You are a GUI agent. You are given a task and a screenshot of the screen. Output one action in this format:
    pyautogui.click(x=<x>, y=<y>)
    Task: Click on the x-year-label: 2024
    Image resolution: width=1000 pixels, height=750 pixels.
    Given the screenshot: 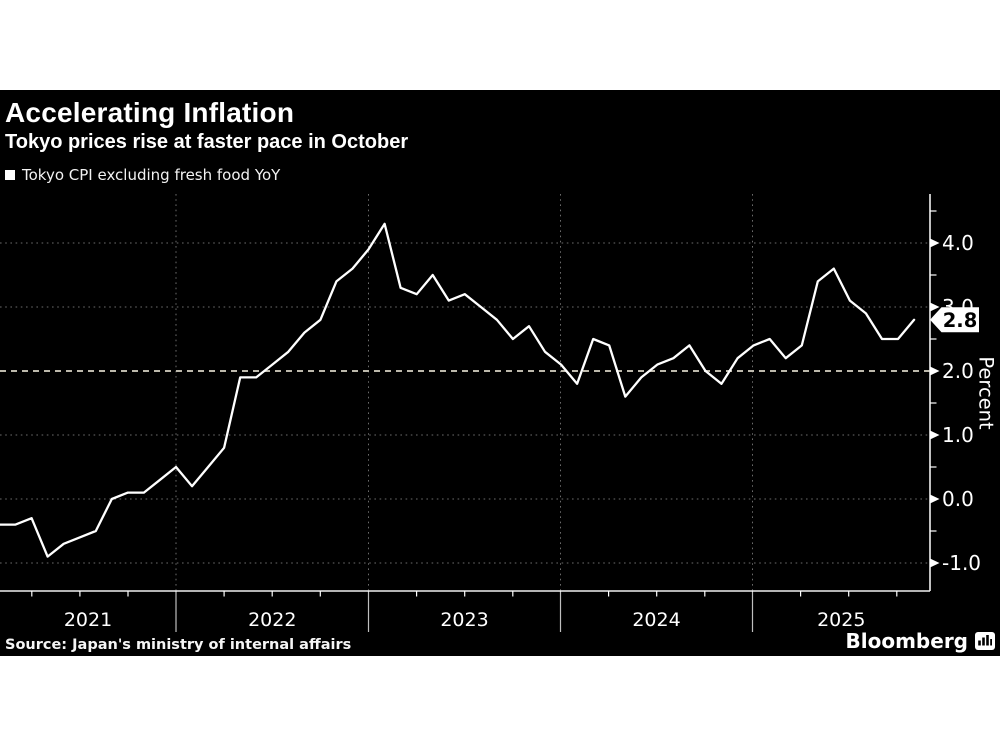 What is the action you would take?
    pyautogui.click(x=656, y=620)
    